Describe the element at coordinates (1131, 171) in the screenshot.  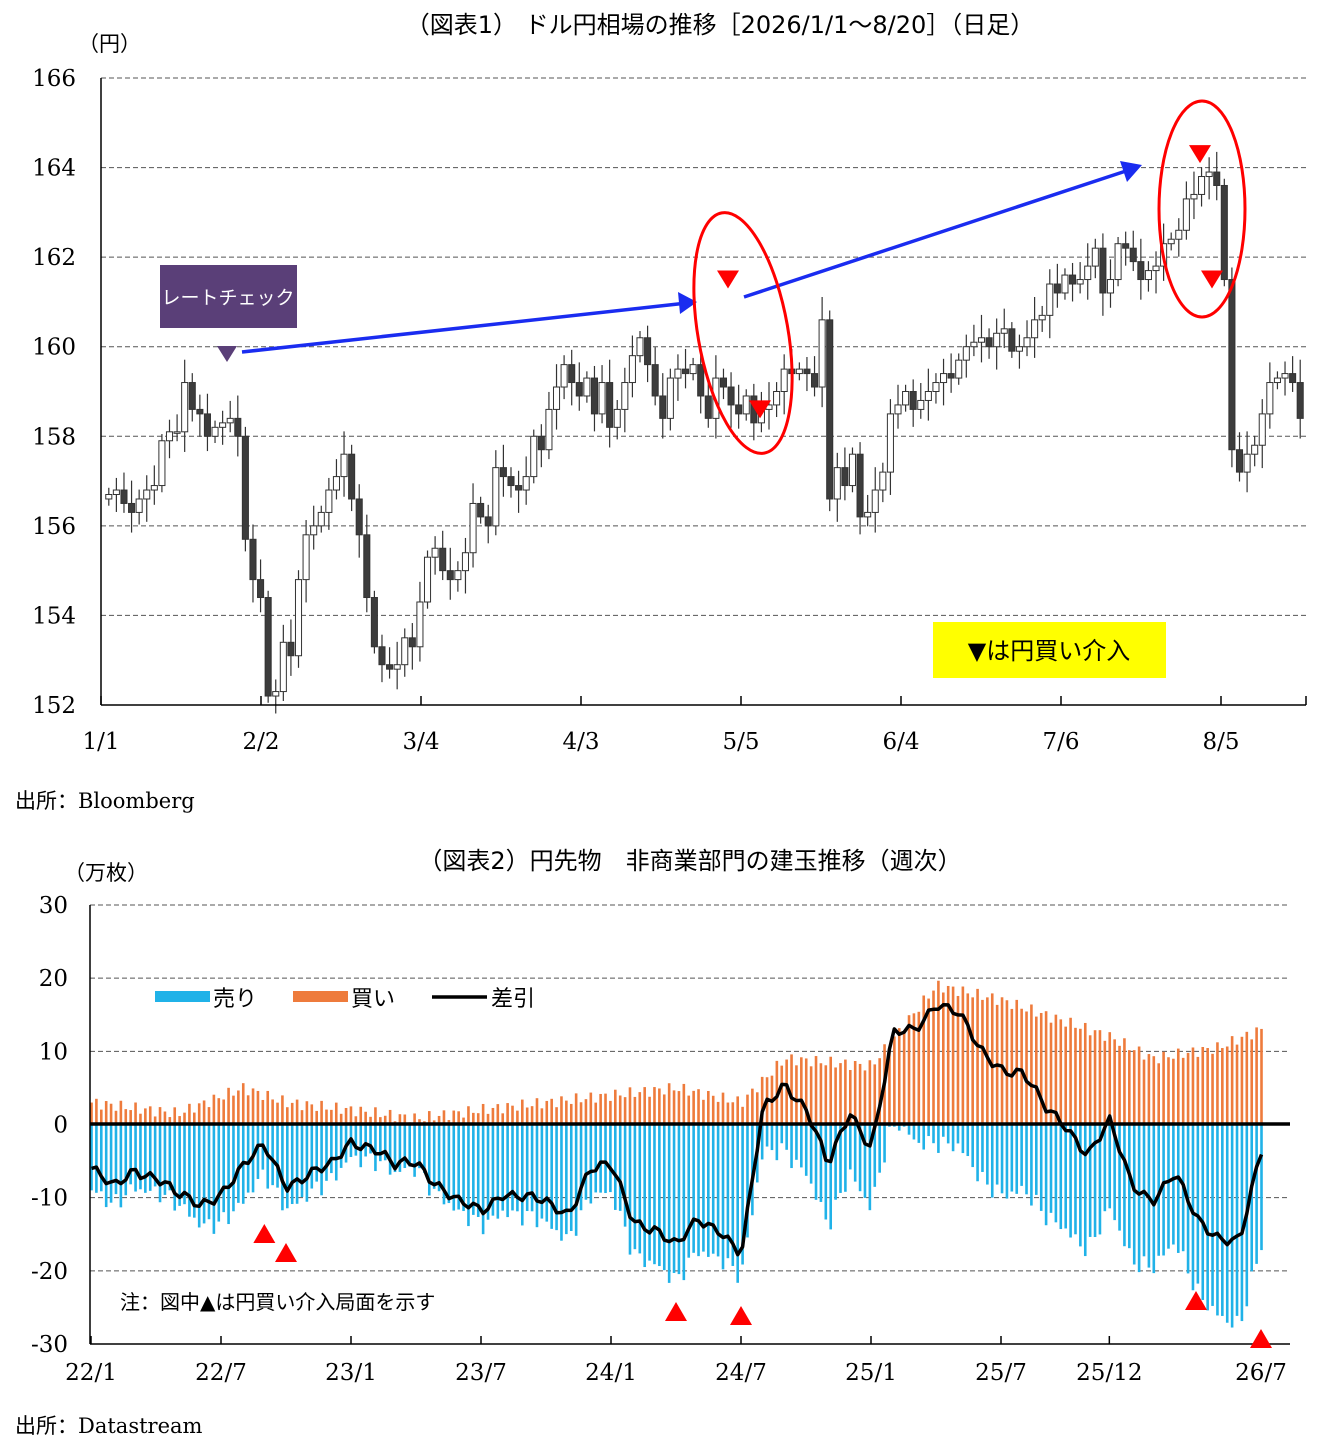
I see `trend-arrow-2-head` at that location.